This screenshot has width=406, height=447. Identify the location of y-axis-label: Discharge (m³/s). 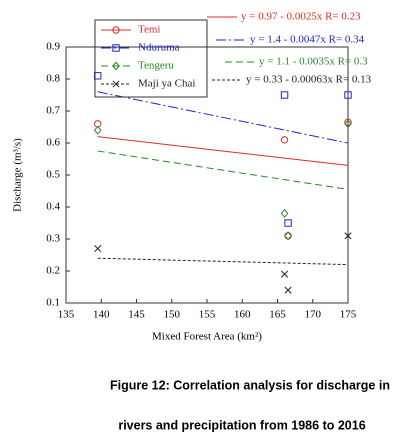
(18, 175).